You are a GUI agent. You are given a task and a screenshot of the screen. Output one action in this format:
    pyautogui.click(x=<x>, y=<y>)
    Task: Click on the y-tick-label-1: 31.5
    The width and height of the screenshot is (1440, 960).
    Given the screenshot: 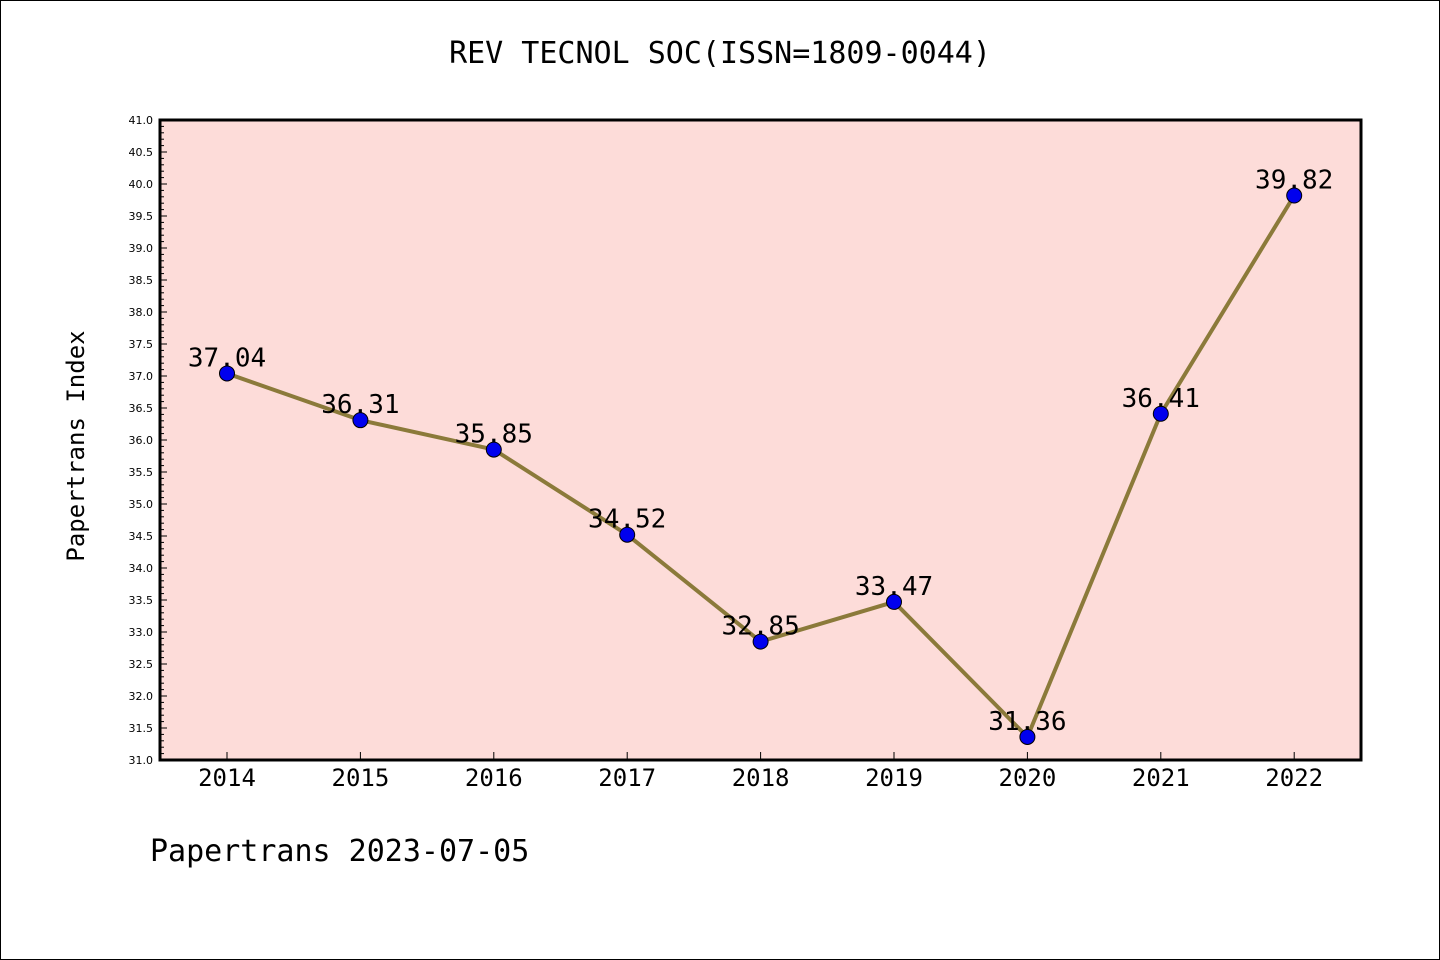 What is the action you would take?
    pyautogui.click(x=141, y=728)
    